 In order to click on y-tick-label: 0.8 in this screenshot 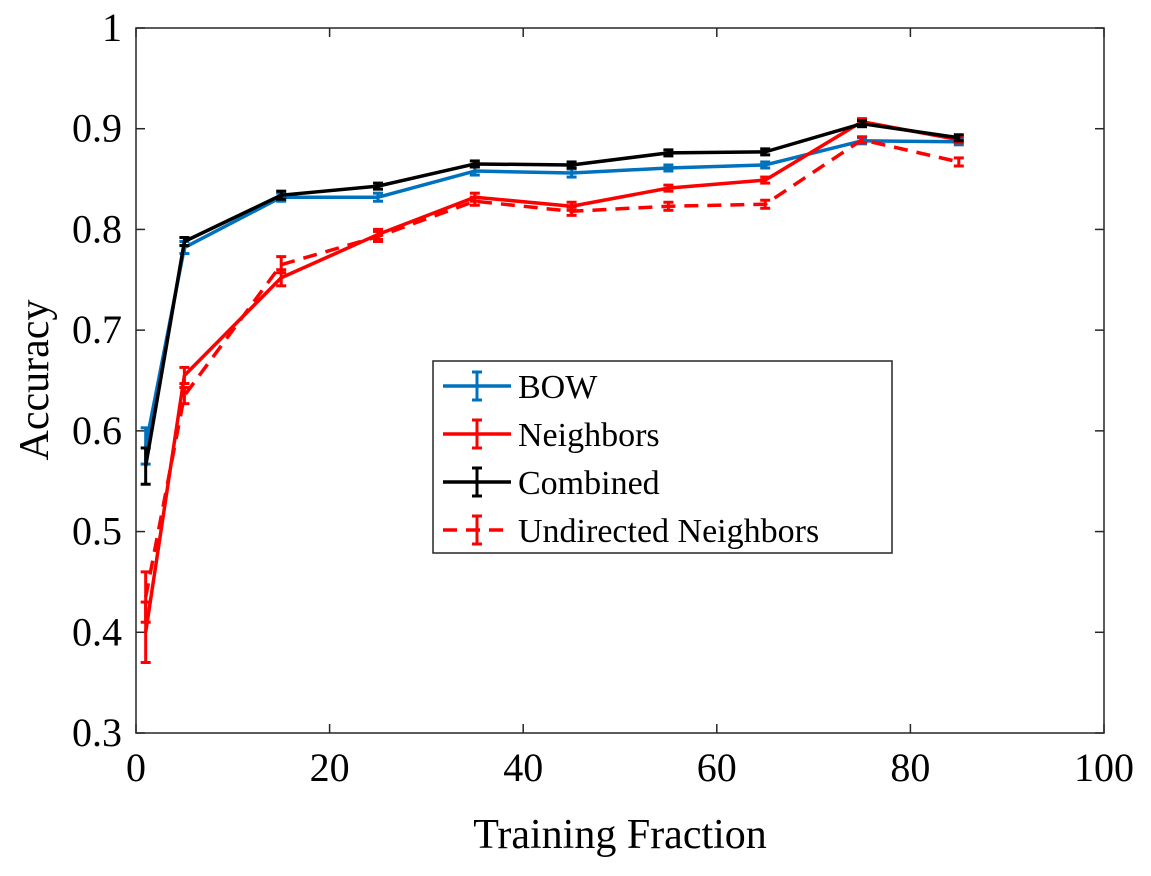, I will do `click(97, 228)`.